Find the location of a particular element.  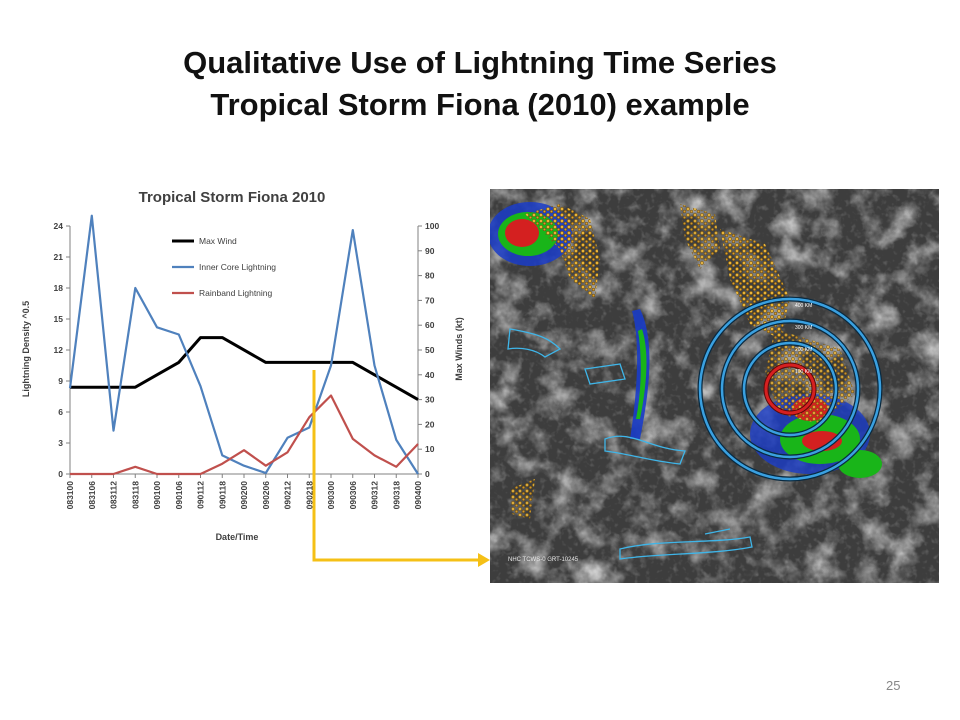

ring-label-400: 400 KM is located at coordinates (803, 306).